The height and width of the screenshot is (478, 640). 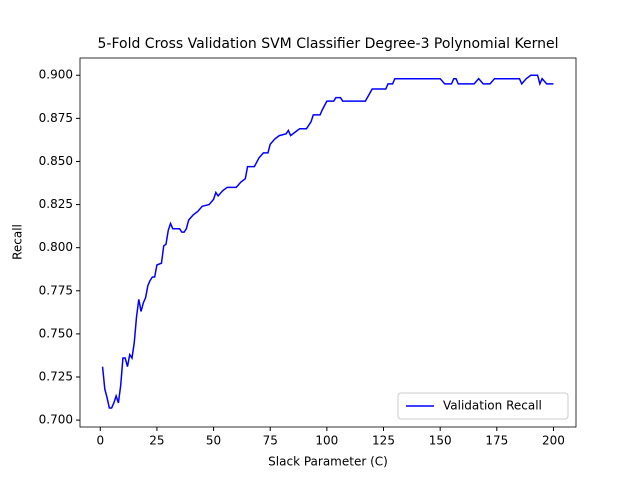 I want to click on y-tick-label: 0.750, so click(x=56, y=333).